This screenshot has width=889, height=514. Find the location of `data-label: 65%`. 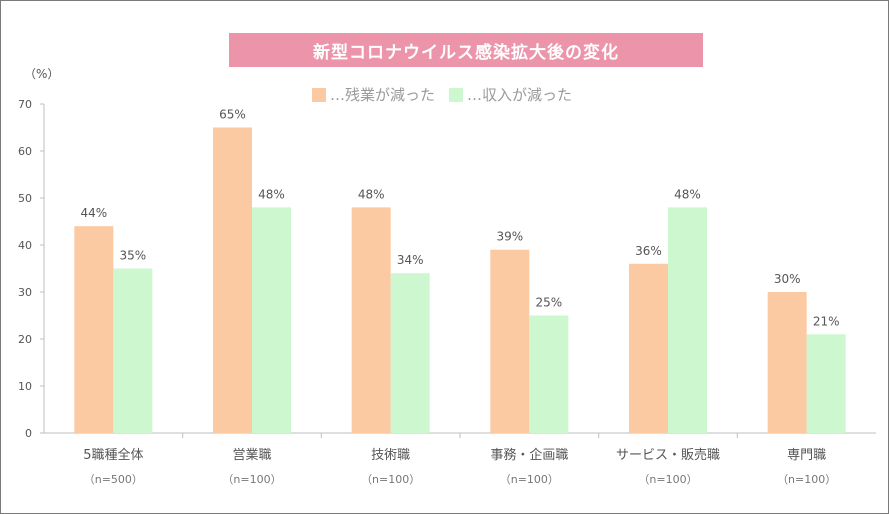

data-label: 65% is located at coordinates (232, 115).